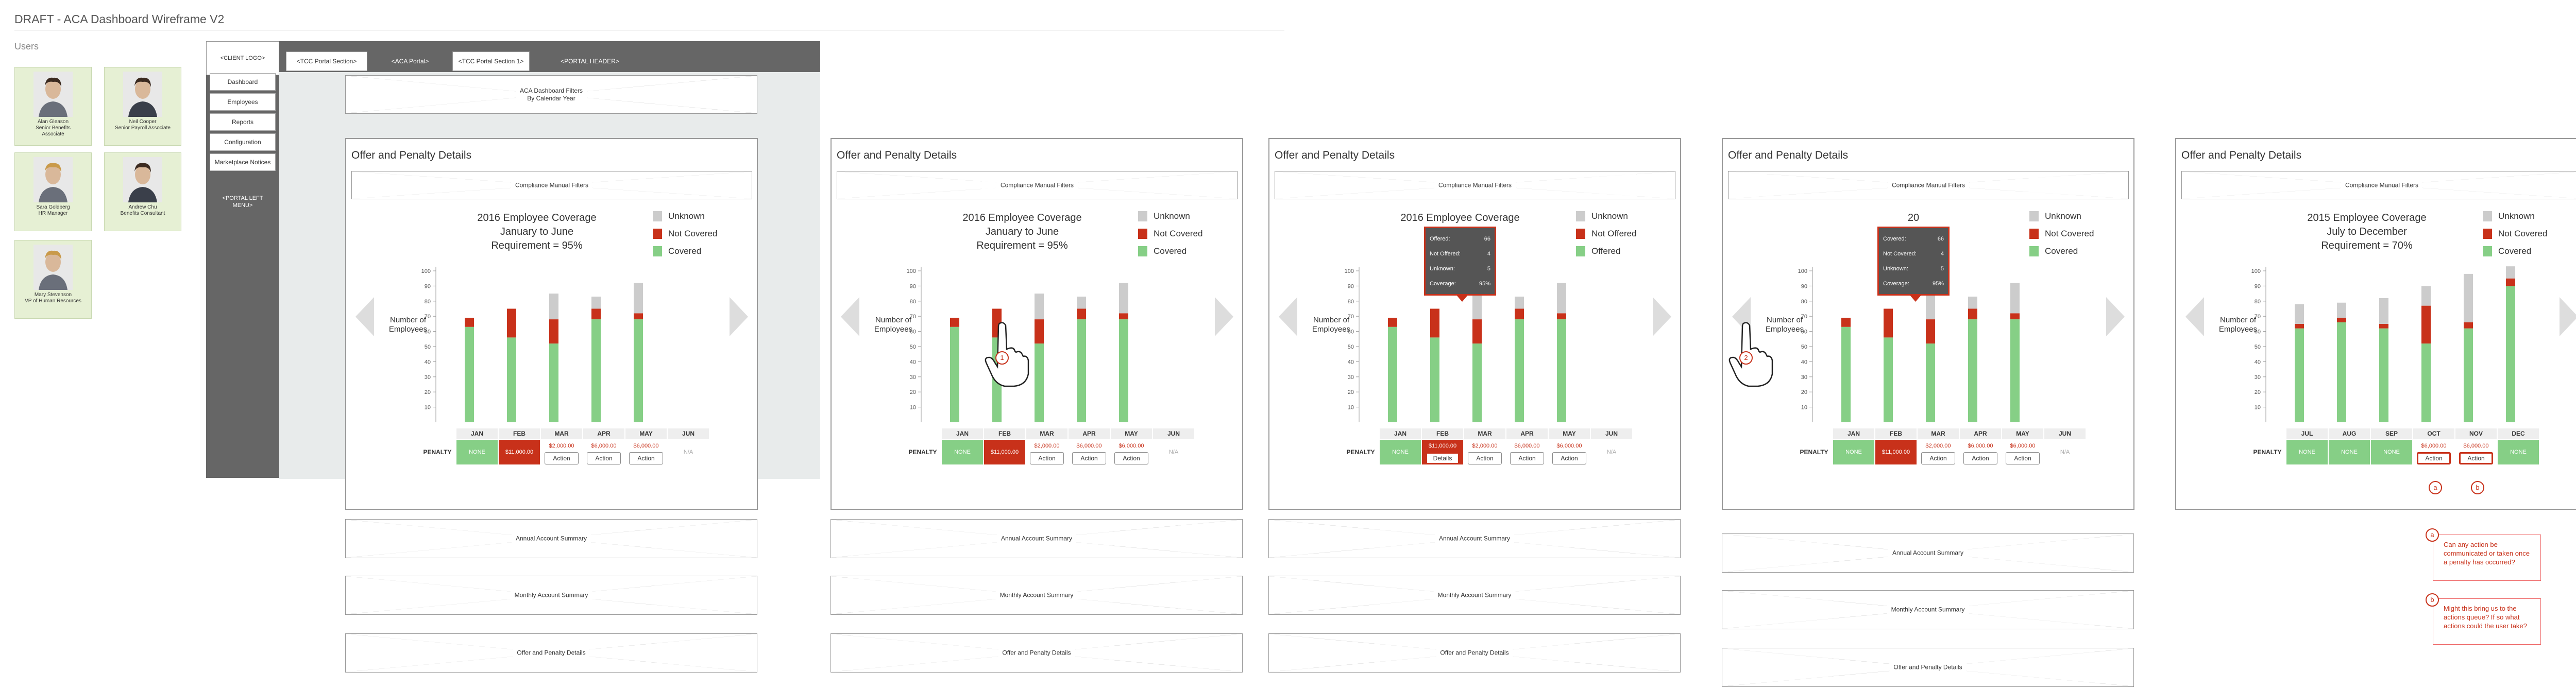  I want to click on header-tcc-portal-section: <TCC Portal Section>, so click(326, 61).